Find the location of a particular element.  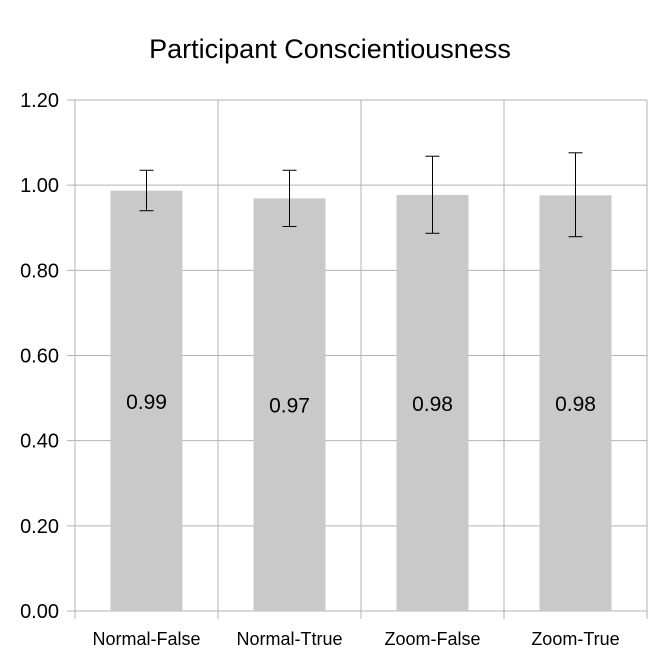

chart-title: Participant Conscientiousness is located at coordinates (330, 49).